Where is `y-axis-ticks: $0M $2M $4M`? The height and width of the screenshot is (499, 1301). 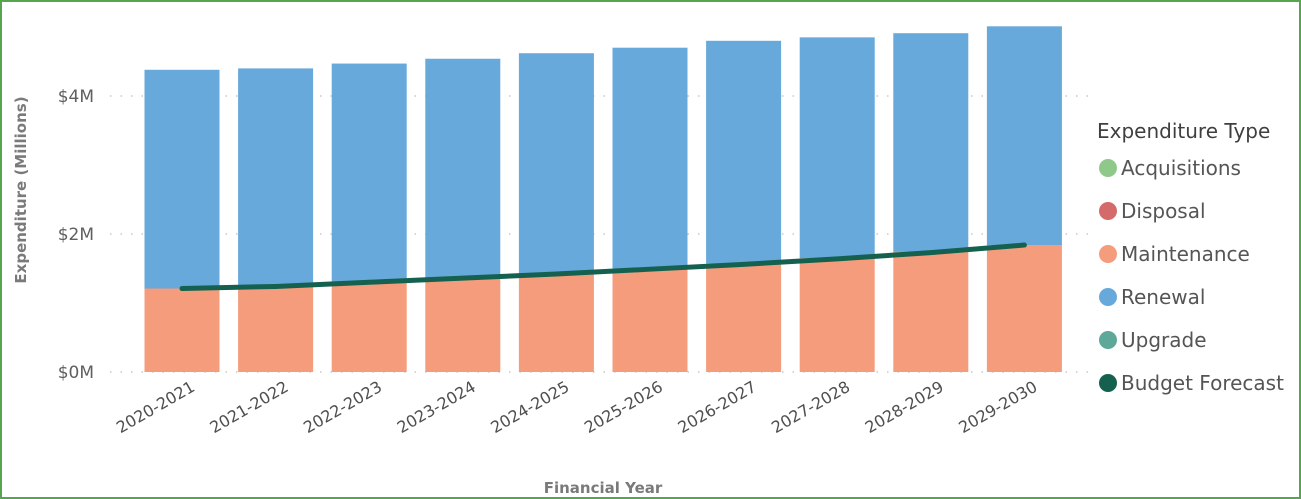 y-axis-ticks: $0M $2M $4M is located at coordinates (76, 235).